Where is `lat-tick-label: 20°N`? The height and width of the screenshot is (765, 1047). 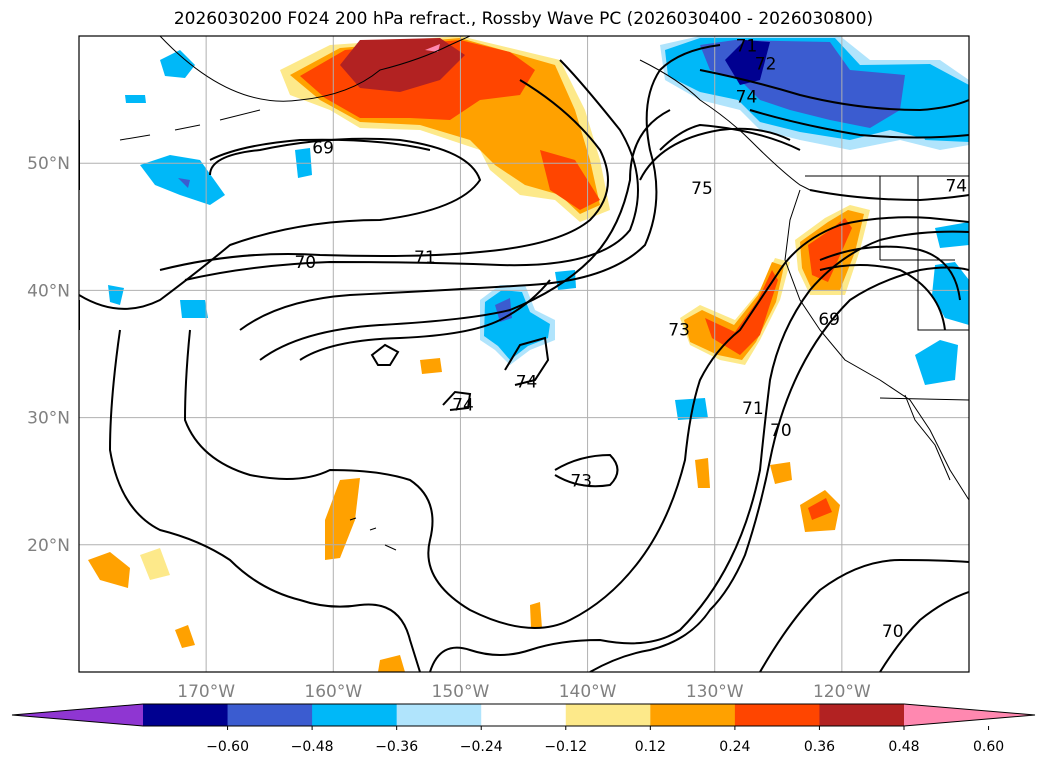
lat-tick-label: 20°N is located at coordinates (48, 546).